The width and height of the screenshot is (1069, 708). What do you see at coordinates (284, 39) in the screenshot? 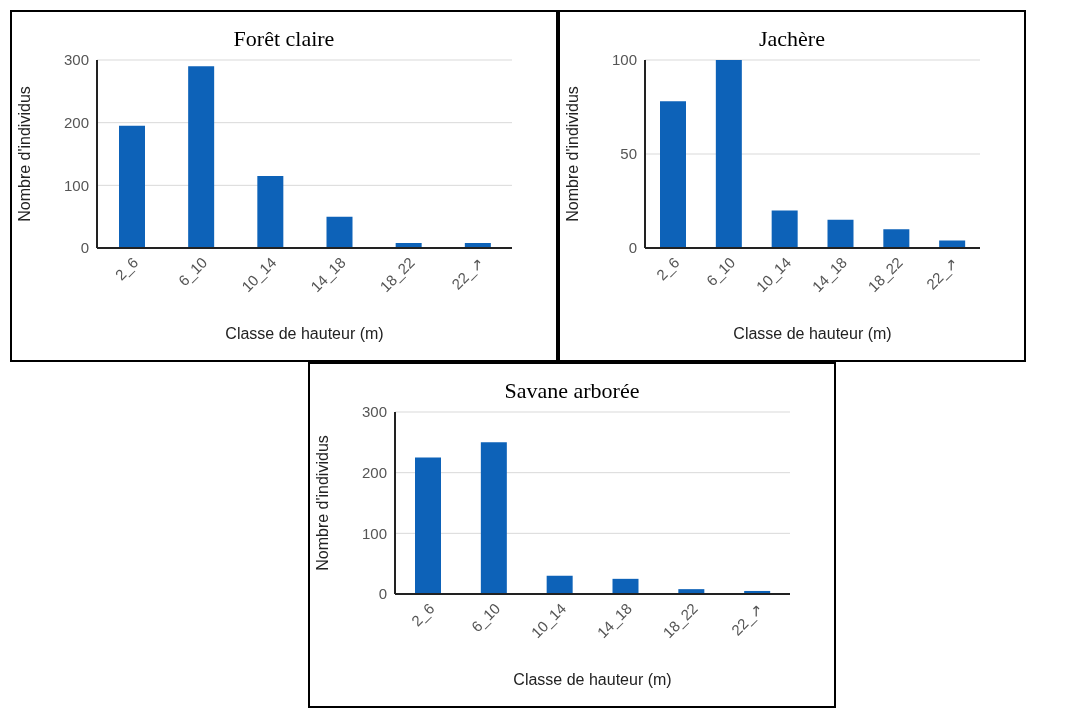
I see `chart-title: Forêt claire` at bounding box center [284, 39].